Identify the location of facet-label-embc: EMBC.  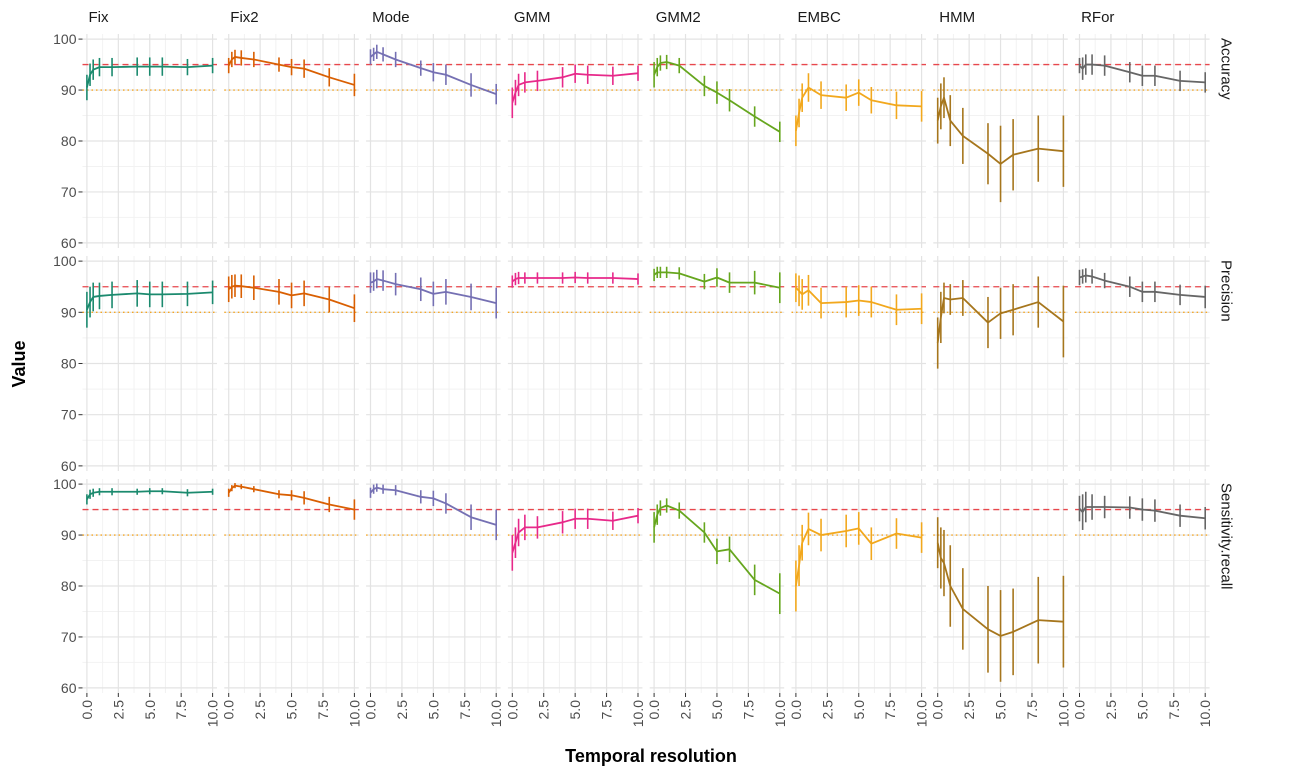
(820, 17).